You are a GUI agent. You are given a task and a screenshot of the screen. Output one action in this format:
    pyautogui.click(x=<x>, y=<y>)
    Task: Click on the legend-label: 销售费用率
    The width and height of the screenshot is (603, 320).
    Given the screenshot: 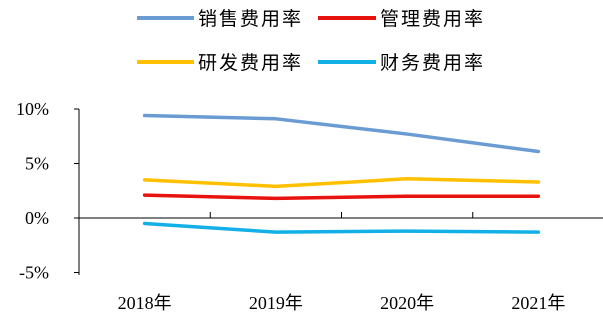 What is the action you would take?
    pyautogui.click(x=250, y=19)
    